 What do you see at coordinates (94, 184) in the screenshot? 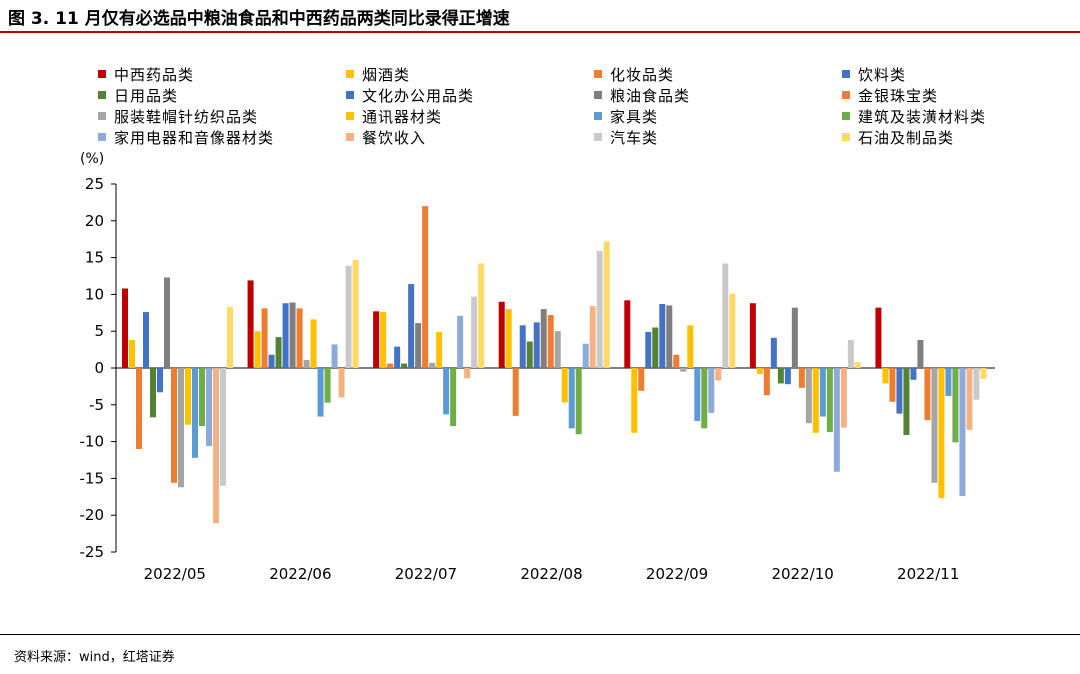
I see `y-tick-label: 25` at bounding box center [94, 184].